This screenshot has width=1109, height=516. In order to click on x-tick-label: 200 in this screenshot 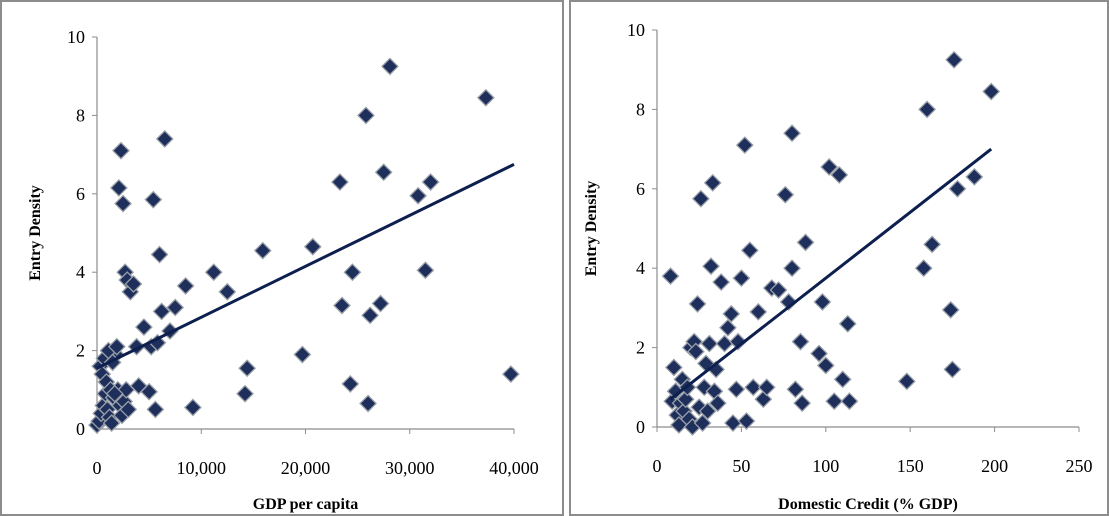, I will do `click(994, 466)`.